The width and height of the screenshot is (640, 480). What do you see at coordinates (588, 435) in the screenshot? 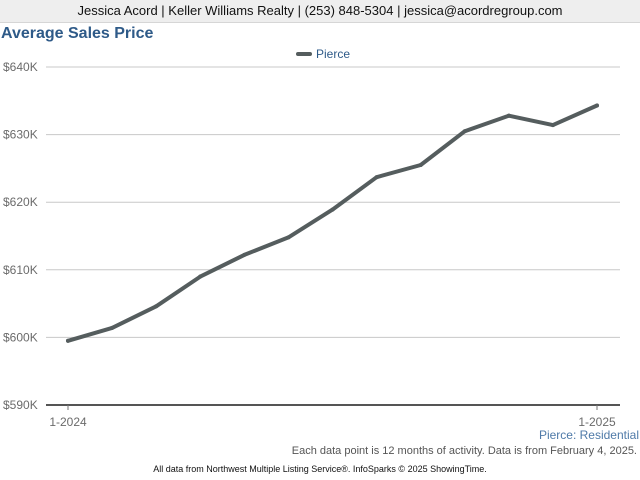
I see `region-label: Pierce: Residential` at bounding box center [588, 435].